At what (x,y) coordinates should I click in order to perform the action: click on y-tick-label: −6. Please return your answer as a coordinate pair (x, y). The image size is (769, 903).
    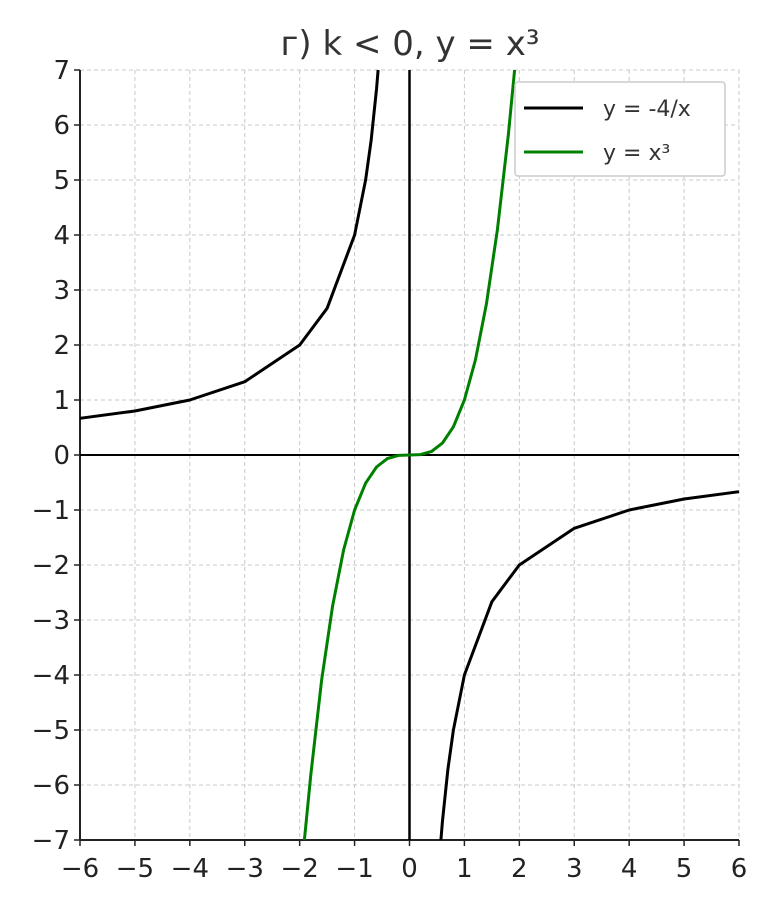
    Looking at the image, I should click on (51, 786).